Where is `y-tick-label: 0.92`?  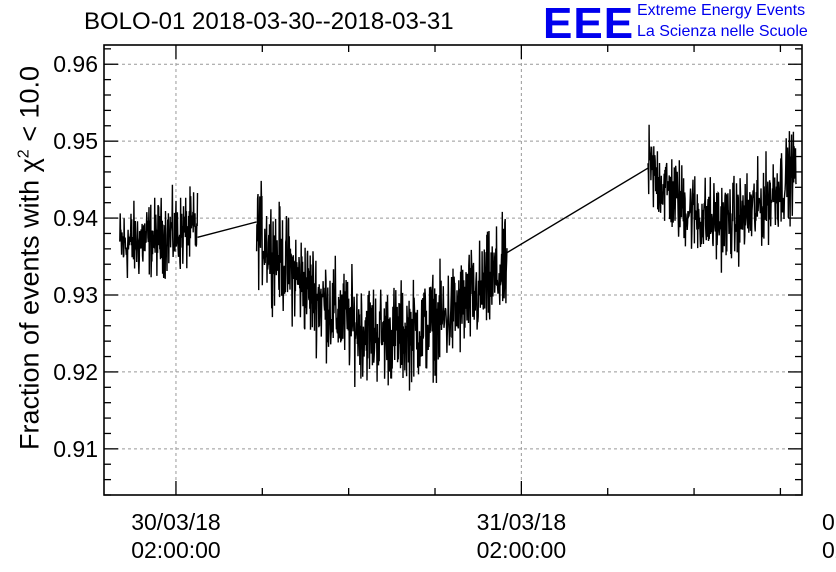 y-tick-label: 0.92 is located at coordinates (75, 372).